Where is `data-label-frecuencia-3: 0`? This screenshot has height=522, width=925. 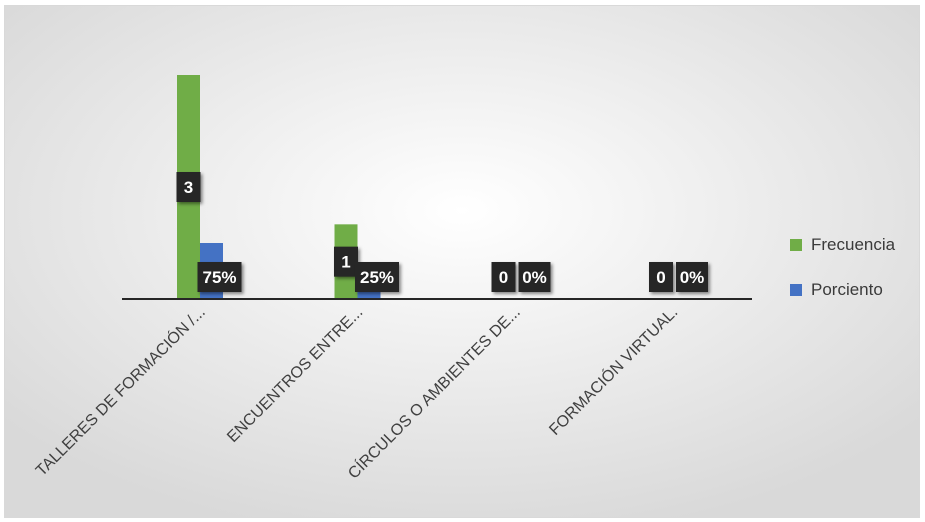
data-label-frecuencia-3: 0 is located at coordinates (503, 277).